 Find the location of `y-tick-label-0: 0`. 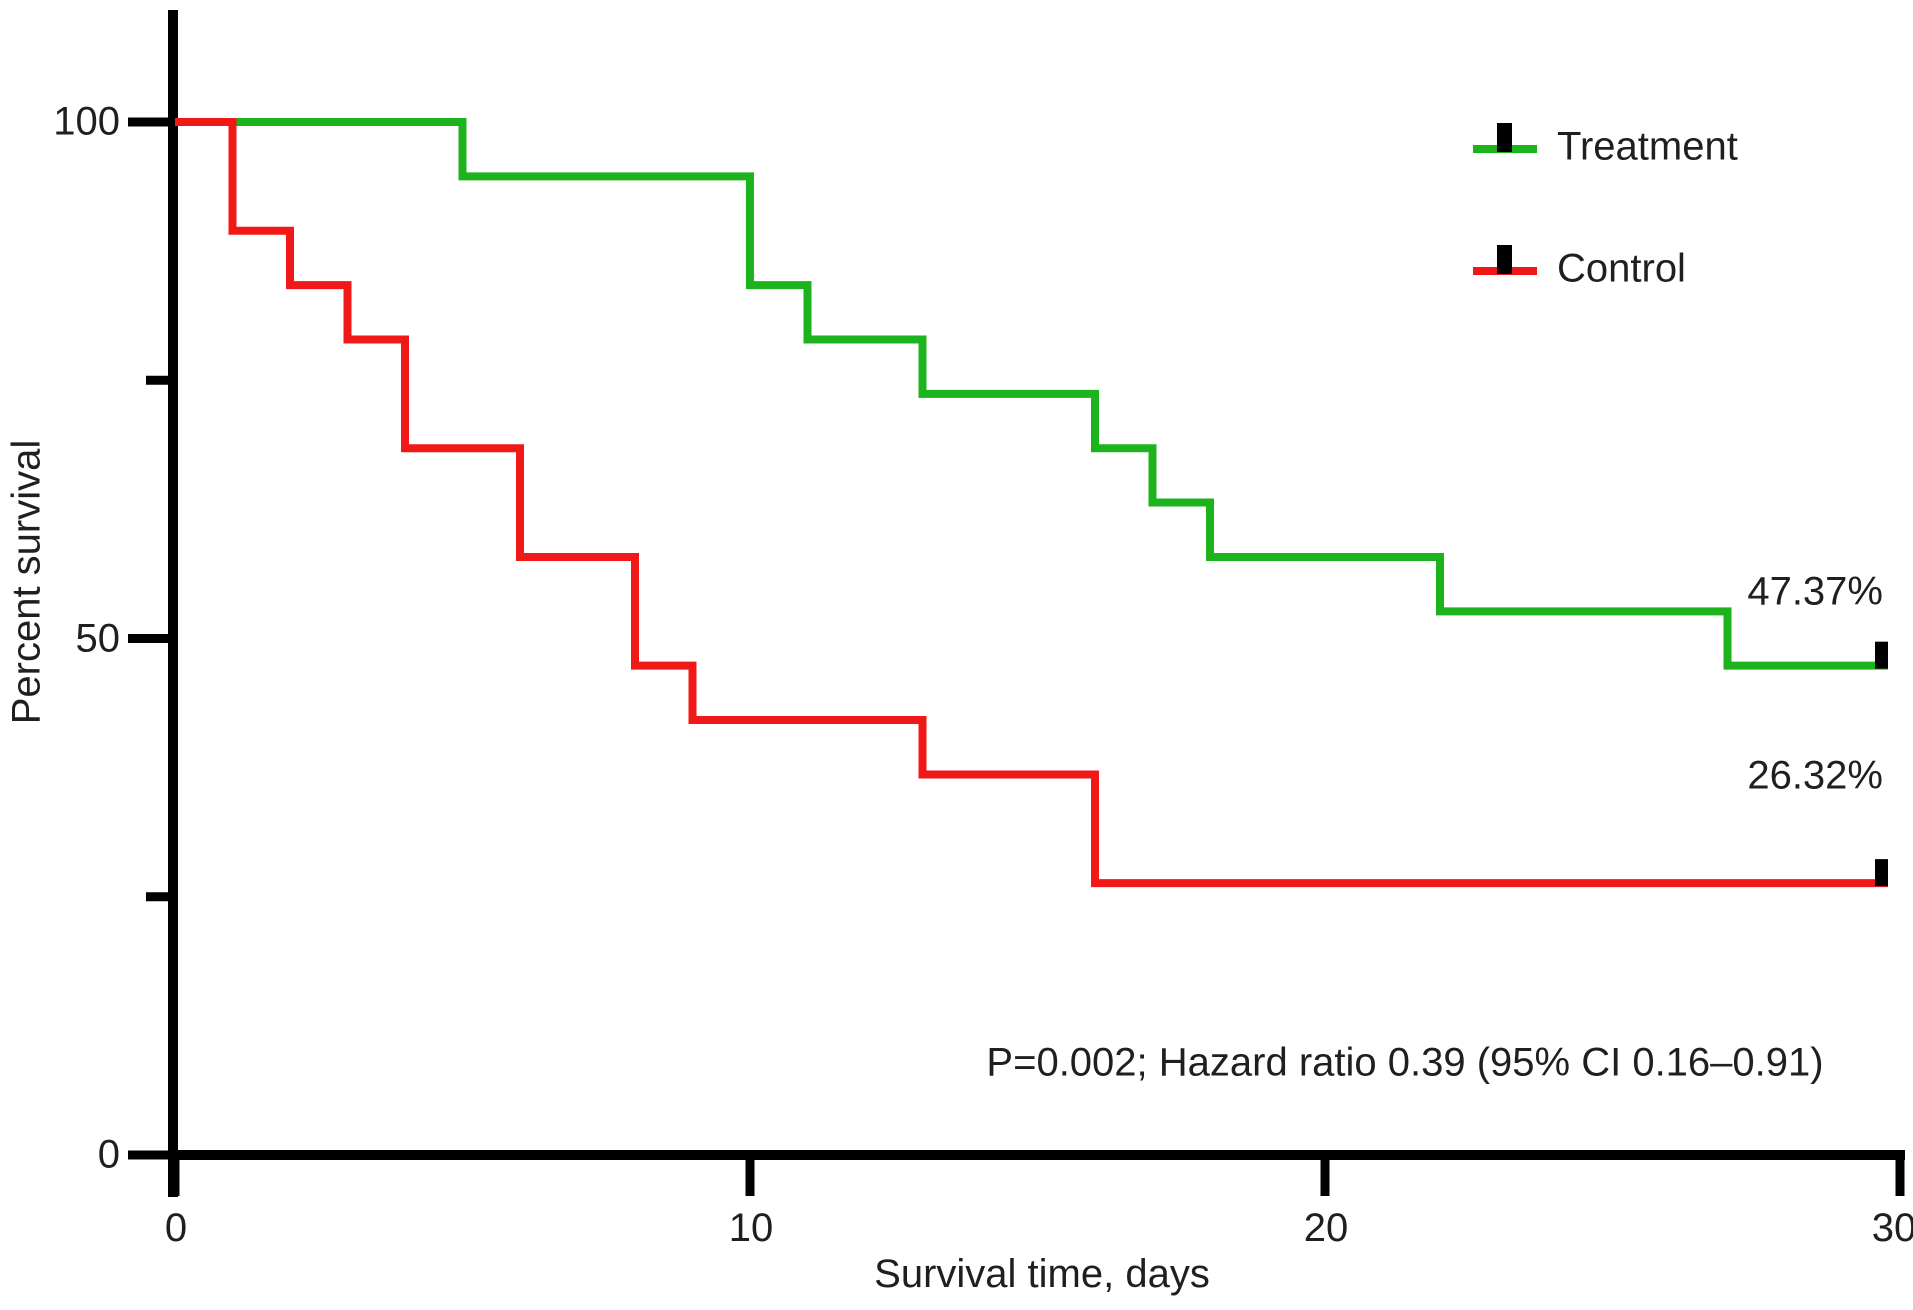

y-tick-label-0: 0 is located at coordinates (108, 1154).